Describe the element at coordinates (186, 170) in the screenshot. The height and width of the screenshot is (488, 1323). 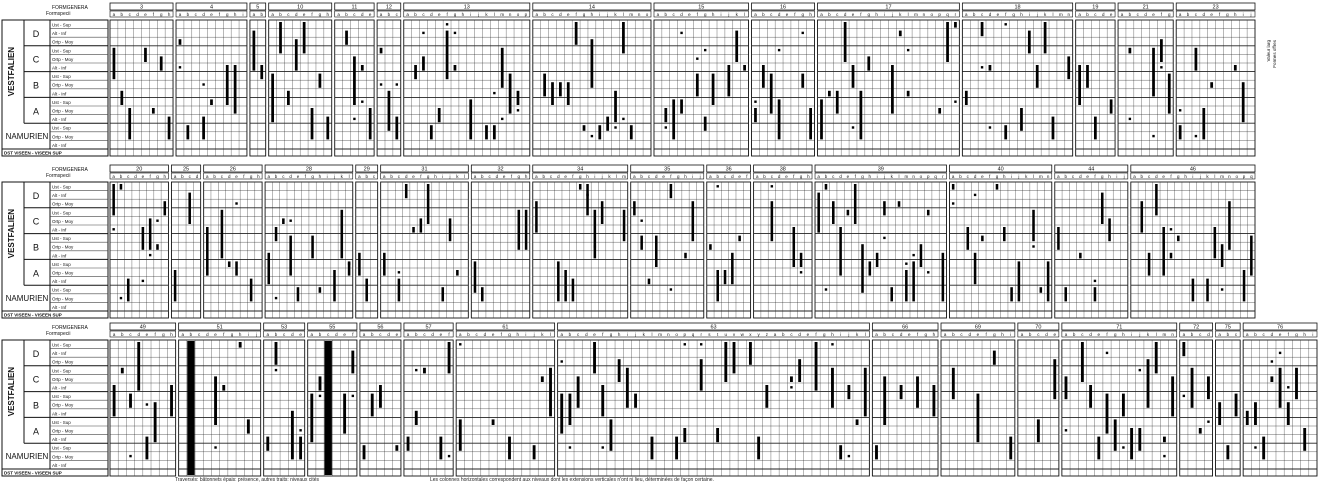
I see `genus-number: 25` at that location.